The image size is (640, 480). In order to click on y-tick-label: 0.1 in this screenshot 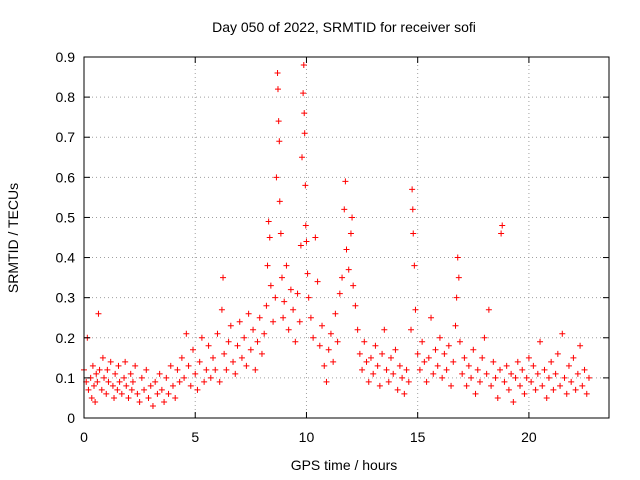, I will do `click(66, 378)`.